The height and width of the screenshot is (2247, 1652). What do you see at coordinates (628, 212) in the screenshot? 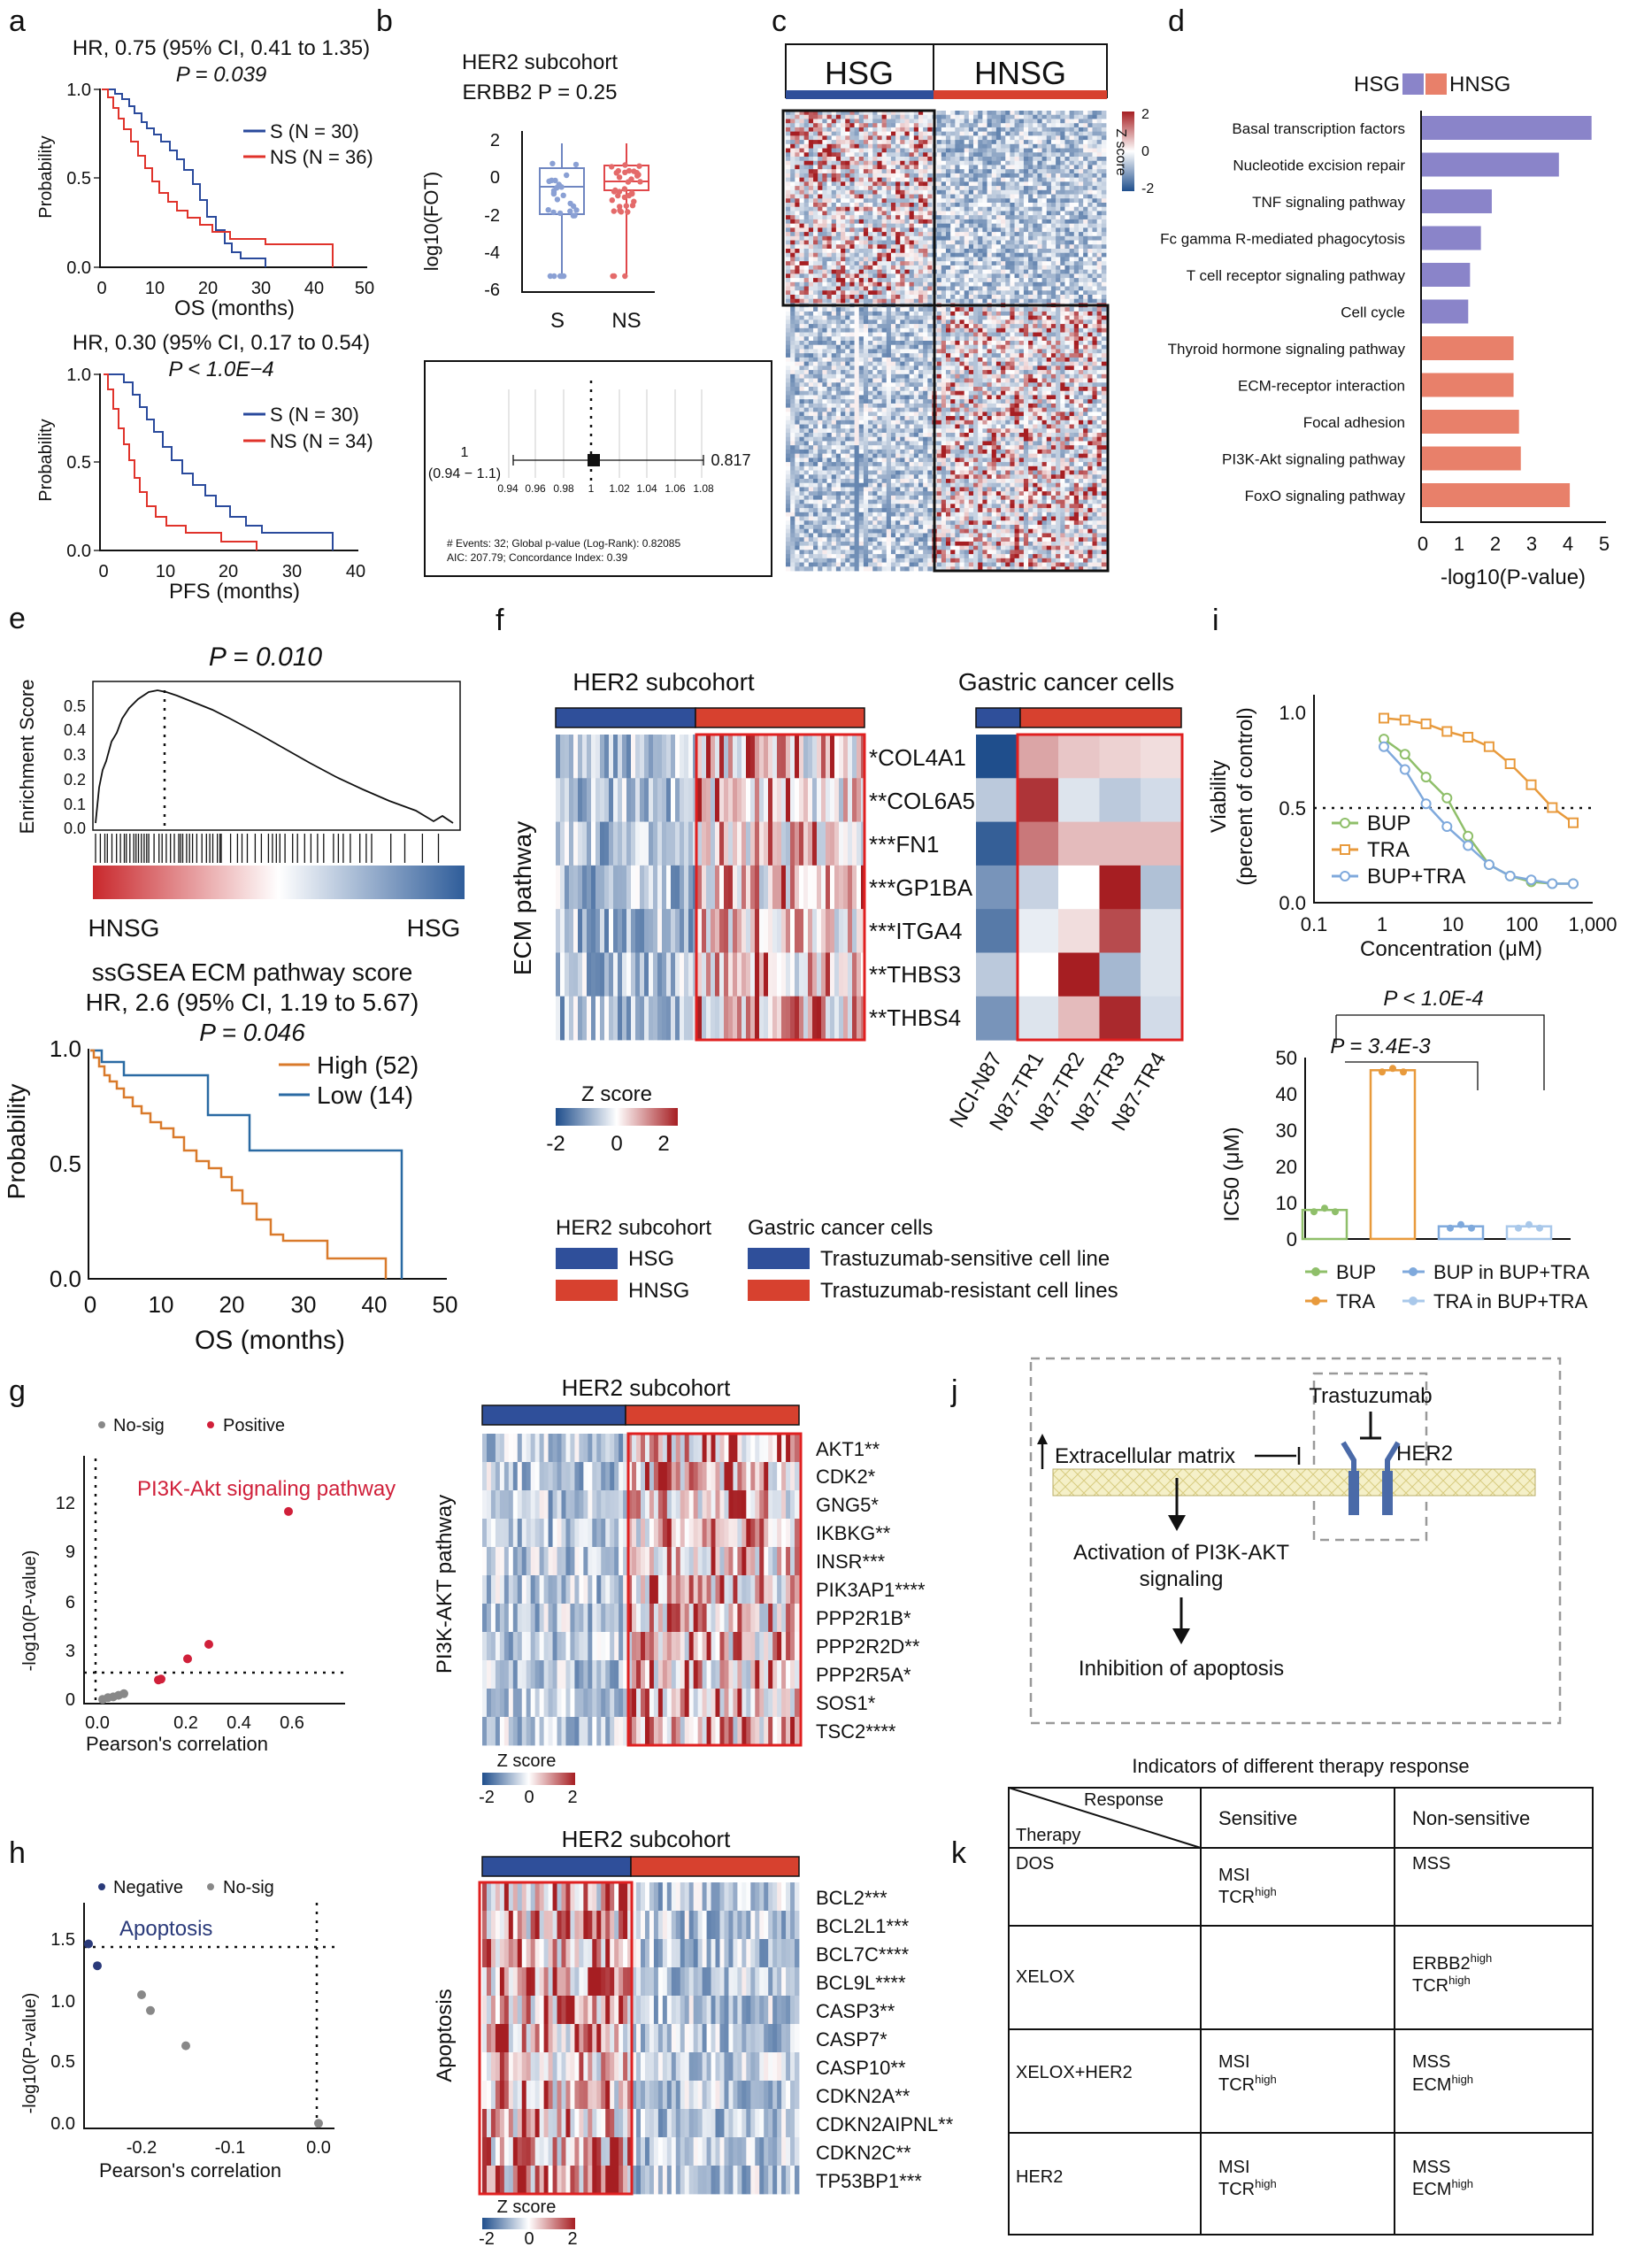
I see `box-point-ns` at bounding box center [628, 212].